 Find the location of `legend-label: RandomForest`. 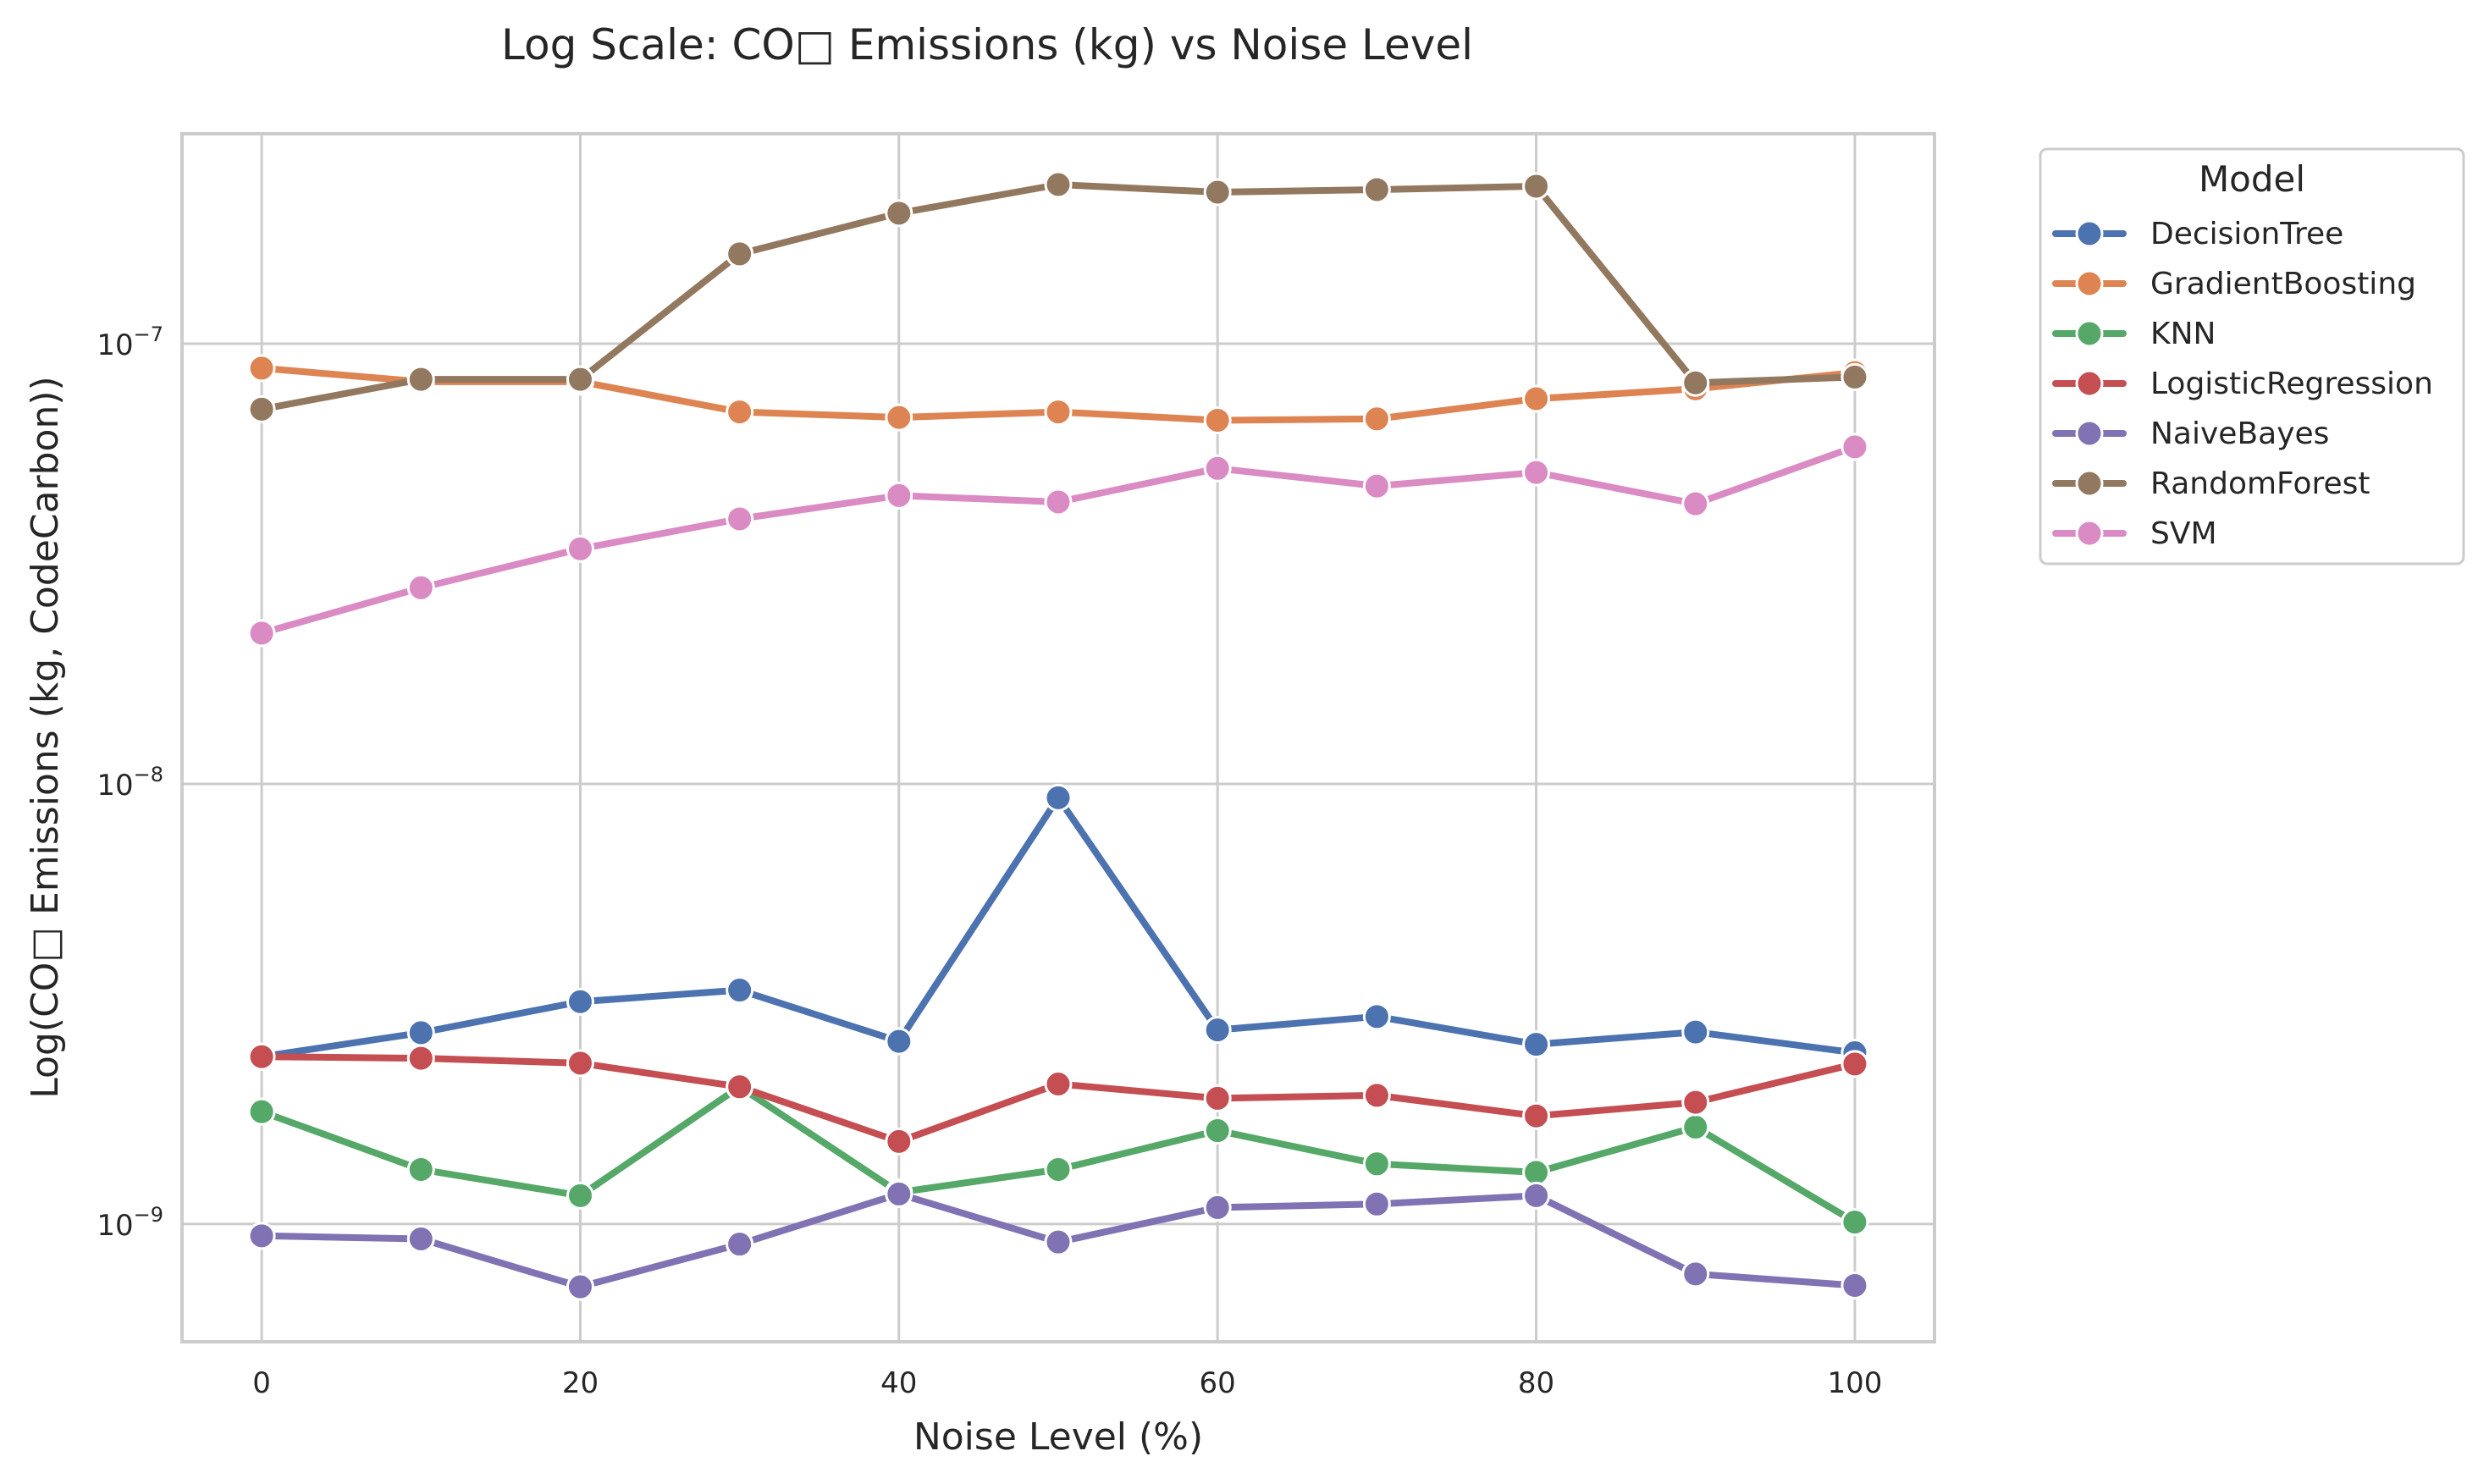

legend-label: RandomForest is located at coordinates (2260, 484).